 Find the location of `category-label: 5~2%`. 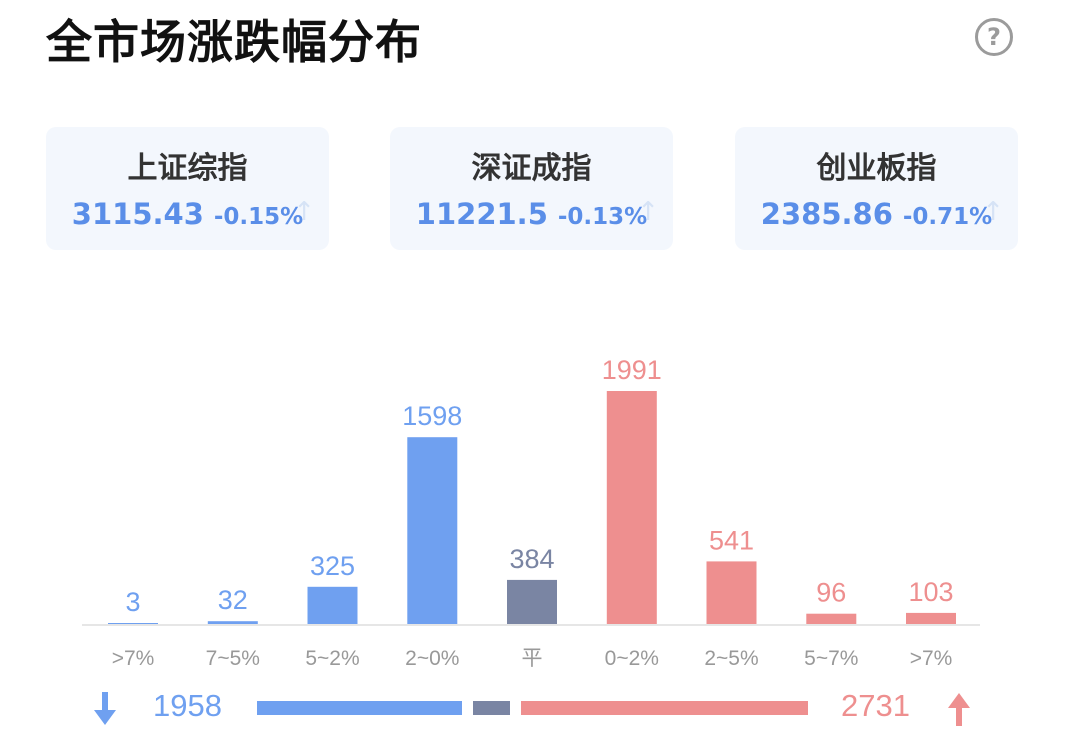

category-label: 5~2% is located at coordinates (332, 658).